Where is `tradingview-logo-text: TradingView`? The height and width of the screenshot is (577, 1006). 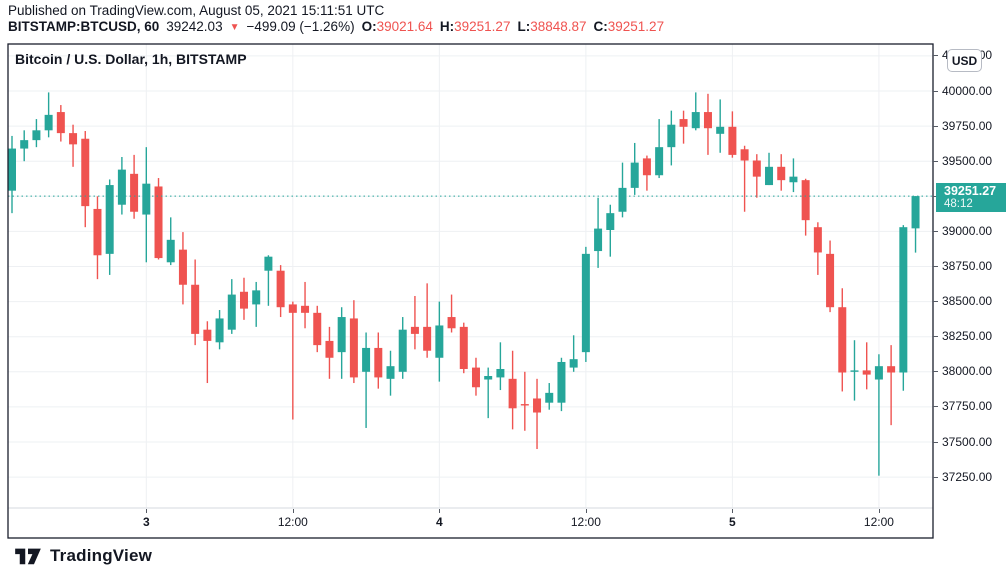 tradingview-logo-text: TradingView is located at coordinates (101, 555).